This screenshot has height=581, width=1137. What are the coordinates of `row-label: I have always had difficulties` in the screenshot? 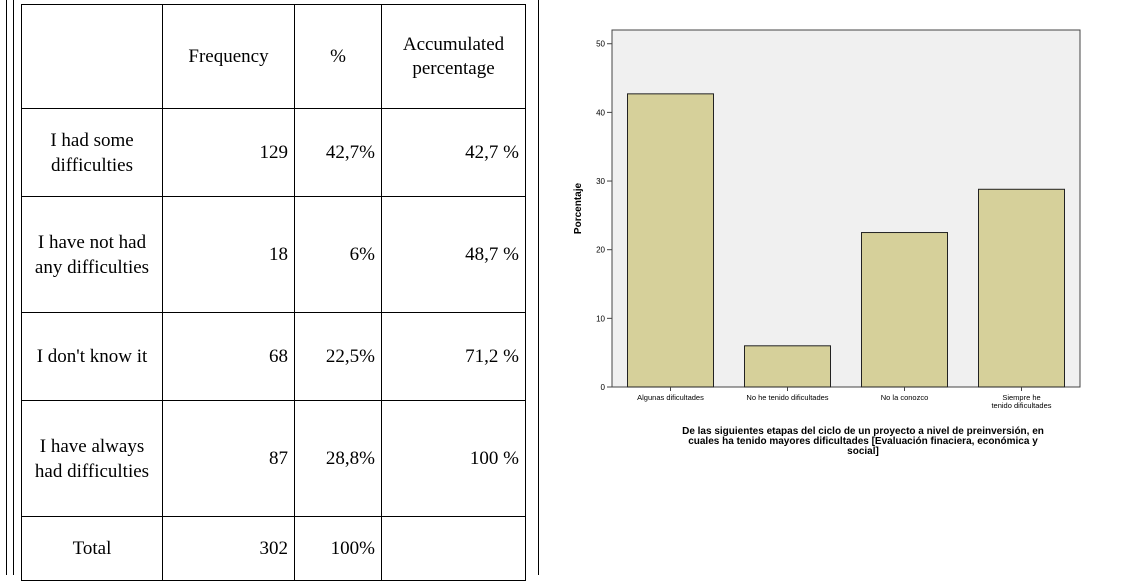 It's located at (92, 458).